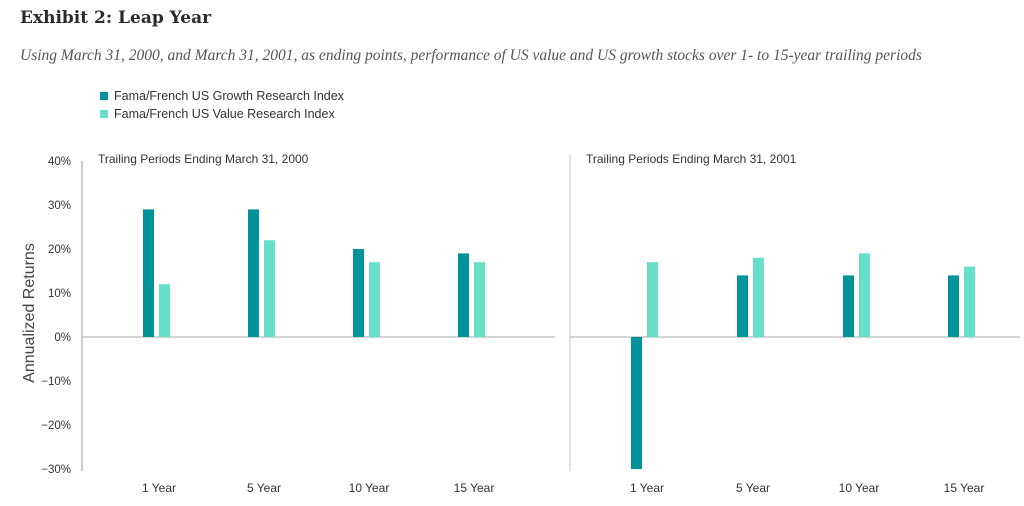 The height and width of the screenshot is (506, 1024). I want to click on legend-swatch-growth, so click(104, 96).